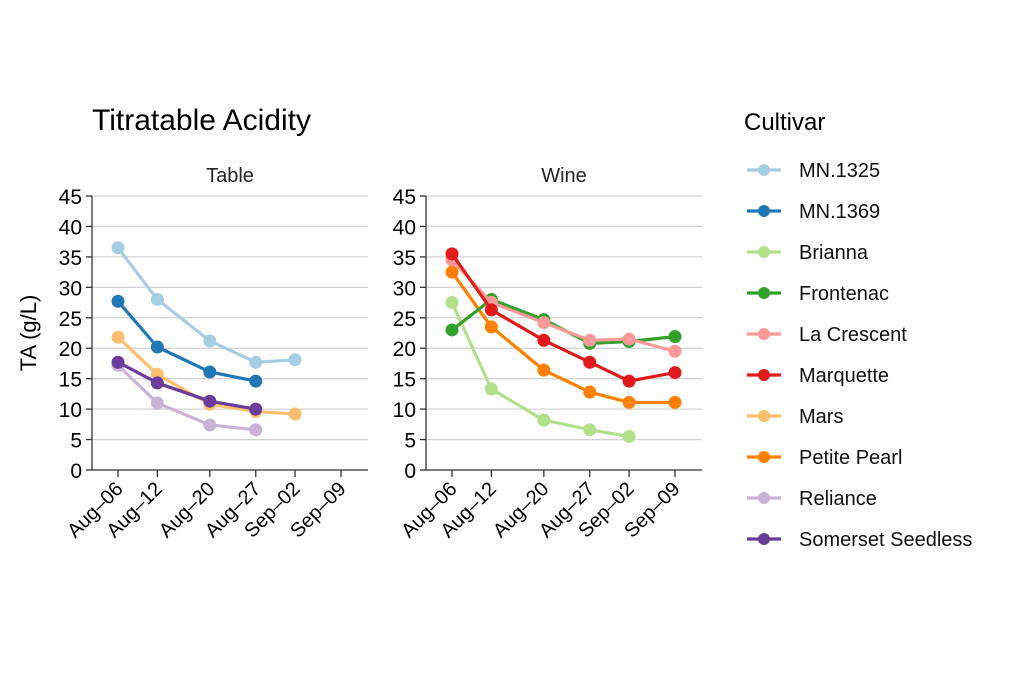  Describe the element at coordinates (844, 376) in the screenshot. I see `legend-label: Marquette` at that location.